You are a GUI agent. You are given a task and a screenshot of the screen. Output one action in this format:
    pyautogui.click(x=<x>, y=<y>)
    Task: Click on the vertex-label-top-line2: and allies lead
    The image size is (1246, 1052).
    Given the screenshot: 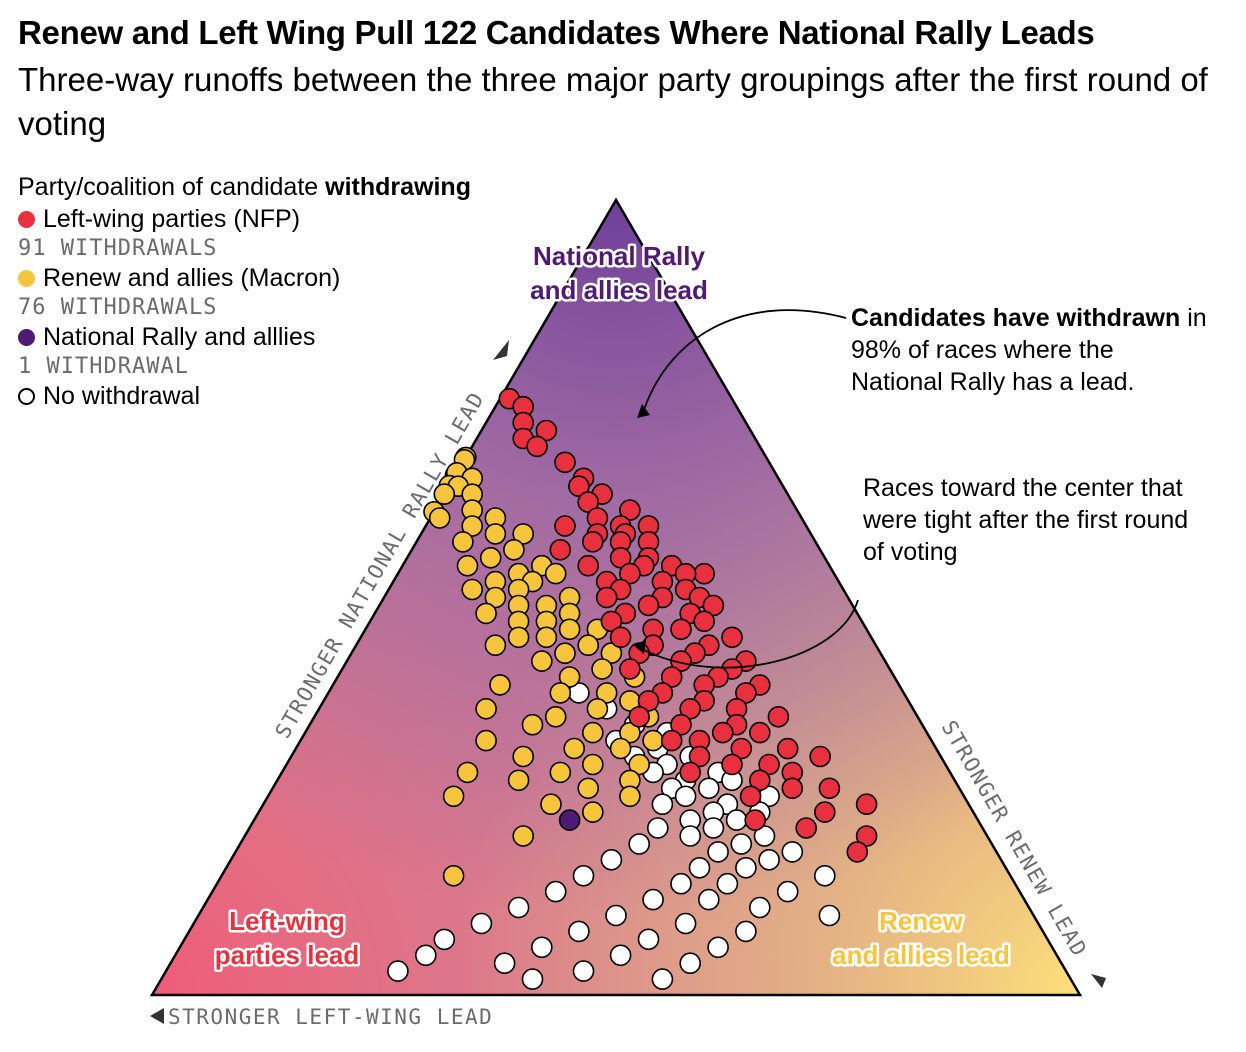 What is the action you would take?
    pyautogui.click(x=619, y=290)
    